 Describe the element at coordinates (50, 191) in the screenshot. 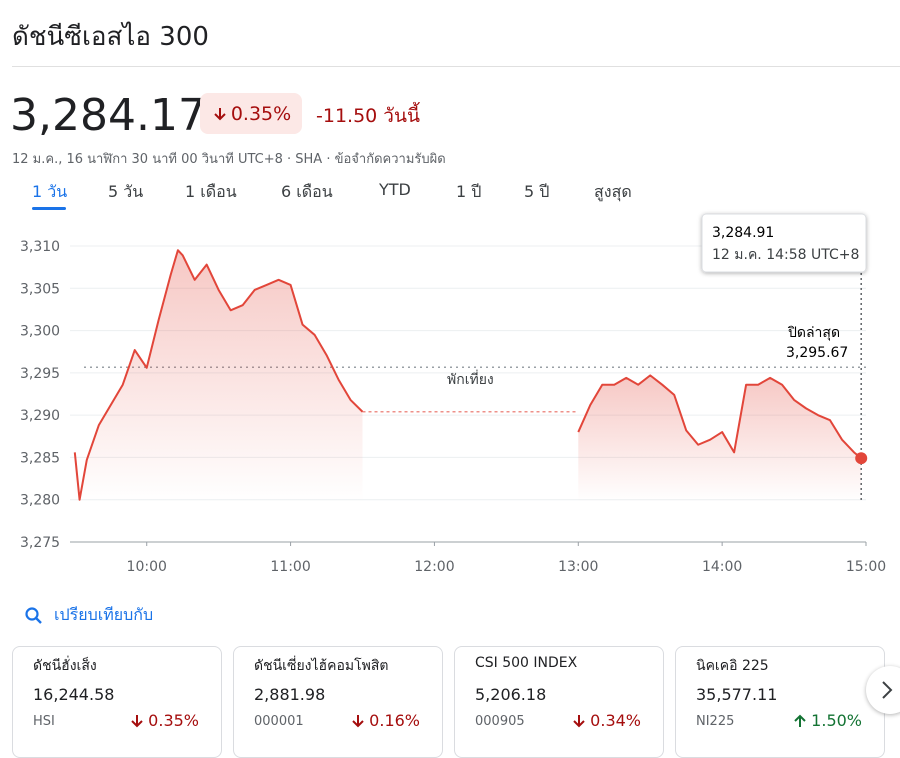

I see `range-tab: 1 วัน` at that location.